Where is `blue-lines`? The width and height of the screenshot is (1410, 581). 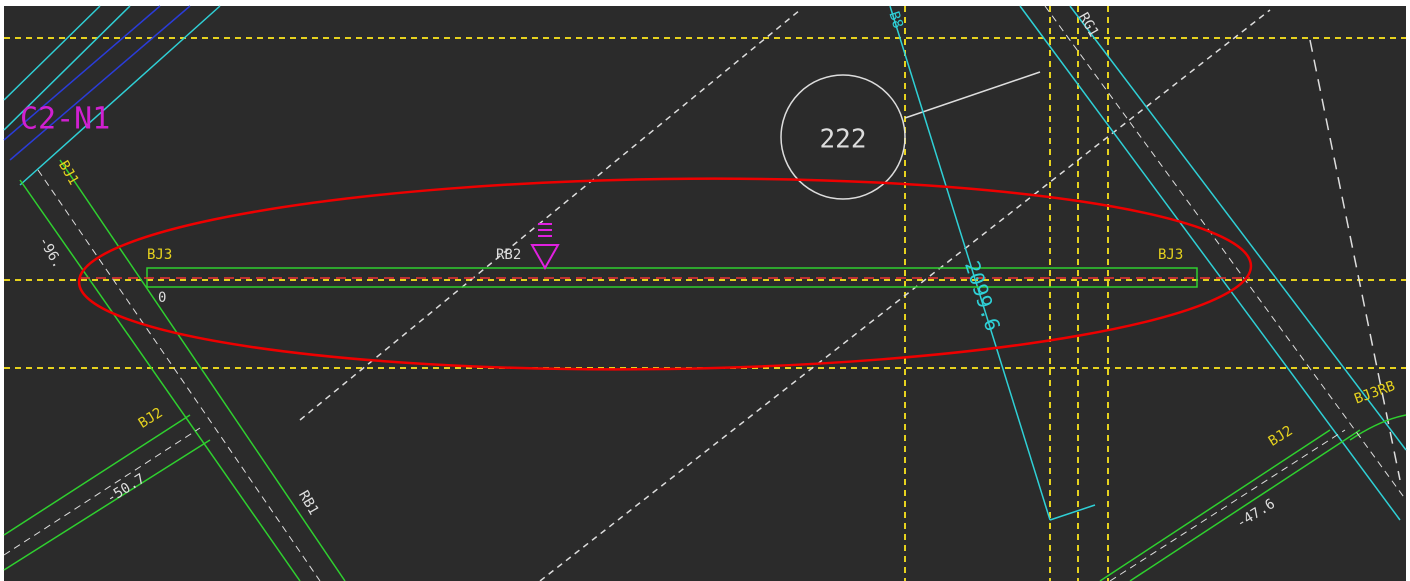 blue-lines is located at coordinates (97, 83).